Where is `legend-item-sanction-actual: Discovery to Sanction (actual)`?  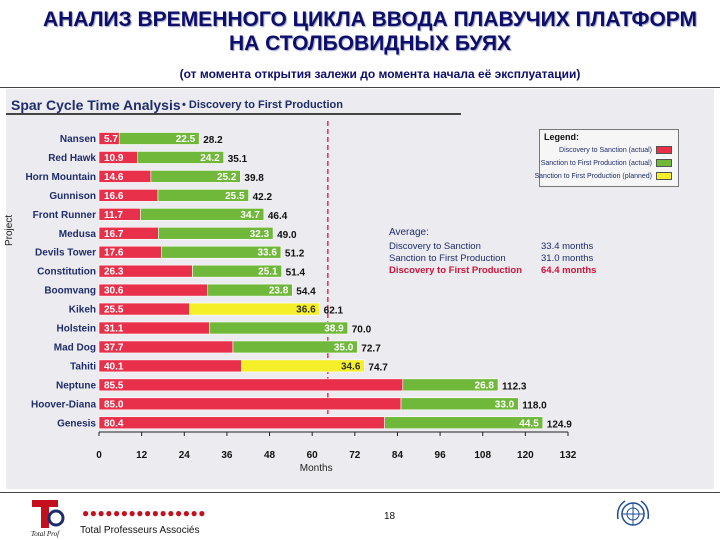 legend-item-sanction-actual: Discovery to Sanction (actual) is located at coordinates (615, 150).